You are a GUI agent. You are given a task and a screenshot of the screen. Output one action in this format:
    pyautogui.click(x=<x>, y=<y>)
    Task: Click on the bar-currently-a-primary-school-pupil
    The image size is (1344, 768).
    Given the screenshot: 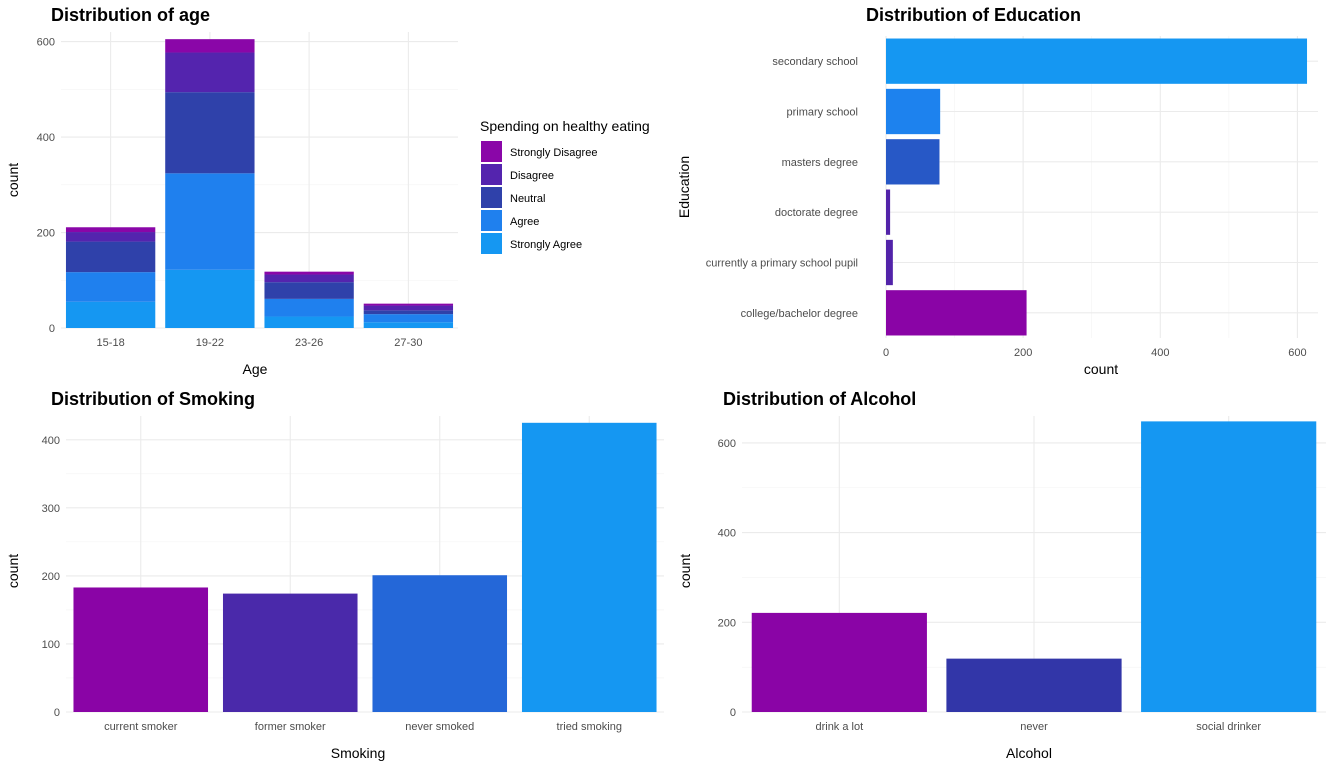 What is the action you would take?
    pyautogui.click(x=889, y=262)
    